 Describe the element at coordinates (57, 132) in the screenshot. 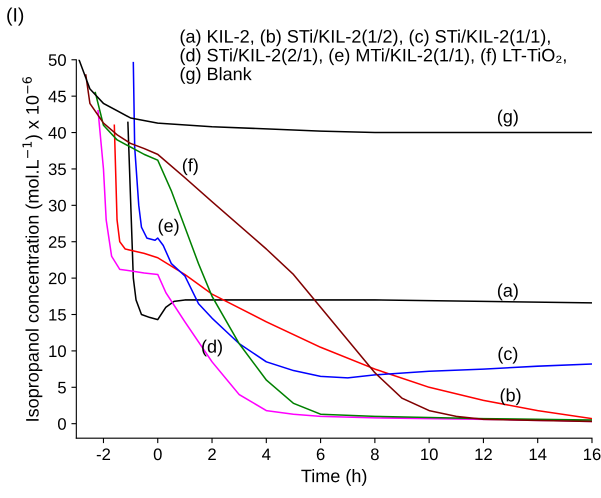

I see `y-tick-label: 40` at that location.